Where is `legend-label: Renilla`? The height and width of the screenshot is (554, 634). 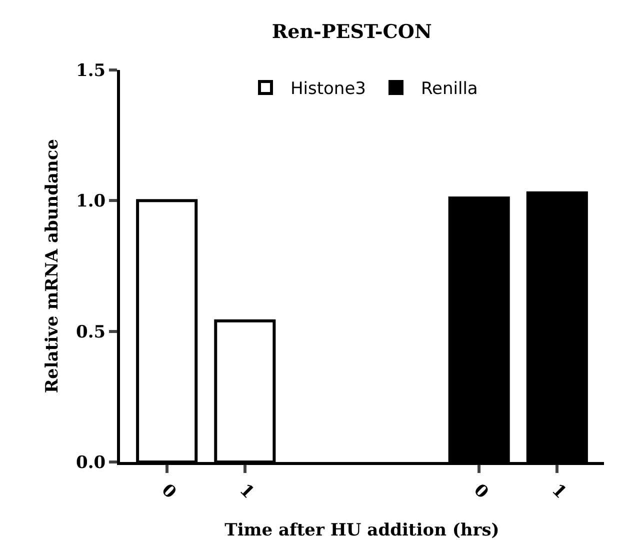 legend-label: Renilla is located at coordinates (449, 89).